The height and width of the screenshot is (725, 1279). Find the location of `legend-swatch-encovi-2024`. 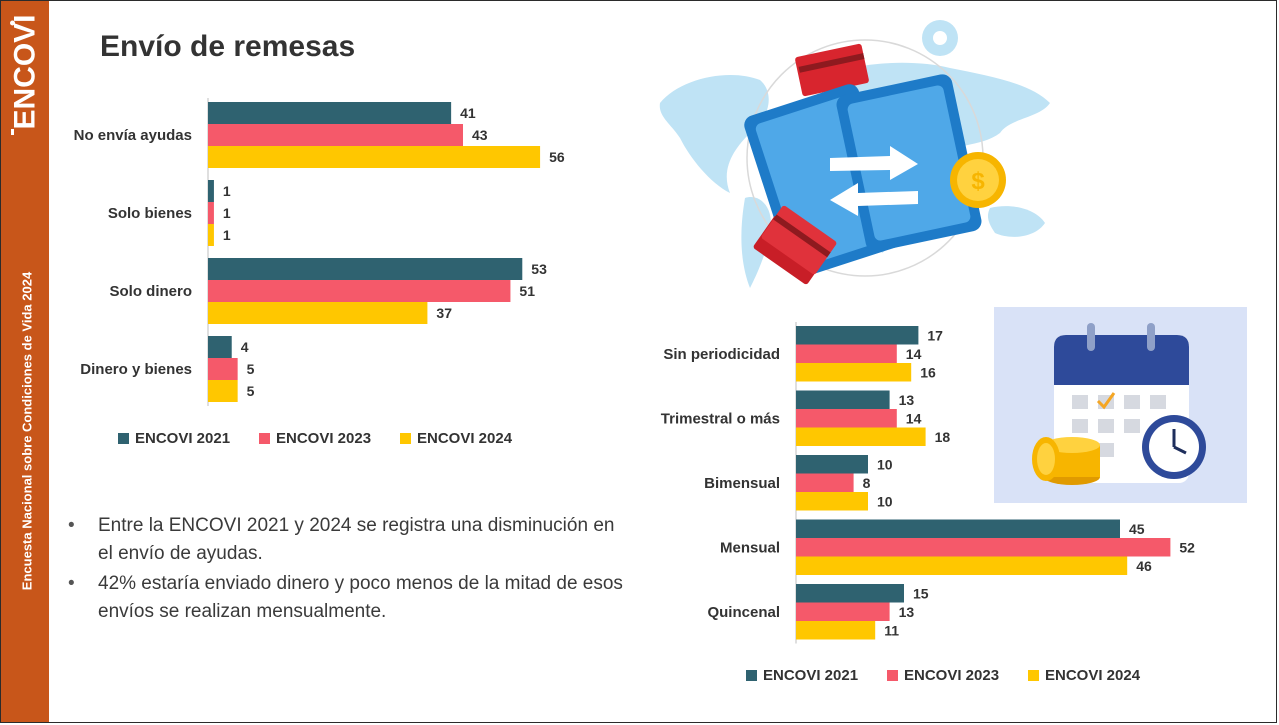

legend-swatch-encovi-2024 is located at coordinates (405, 438).